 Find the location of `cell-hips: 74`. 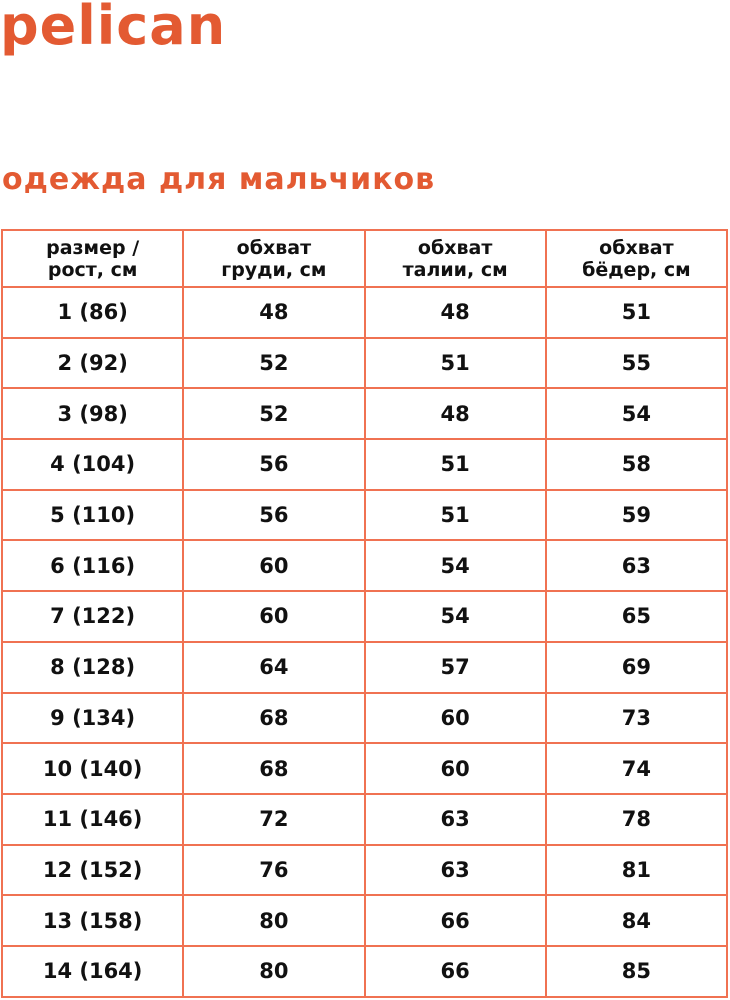

cell-hips: 74 is located at coordinates (636, 768).